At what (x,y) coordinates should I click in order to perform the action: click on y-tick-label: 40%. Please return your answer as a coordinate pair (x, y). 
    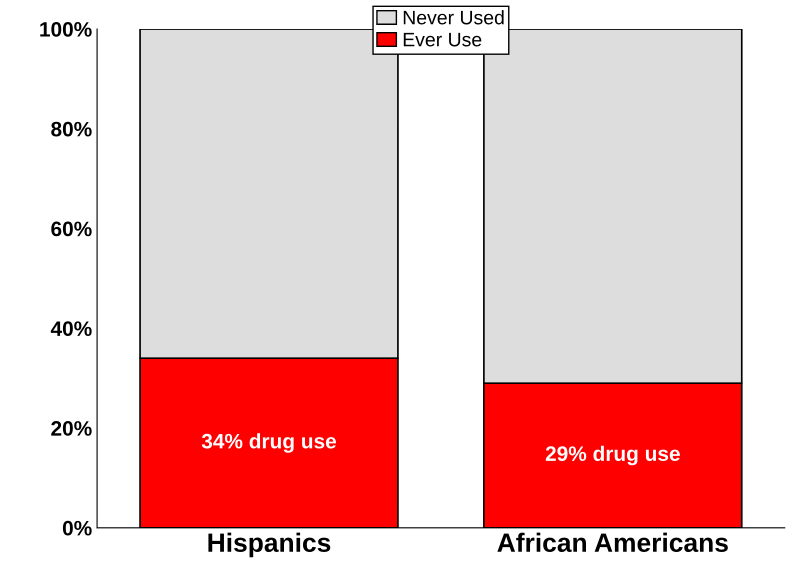
    Looking at the image, I should click on (71, 328).